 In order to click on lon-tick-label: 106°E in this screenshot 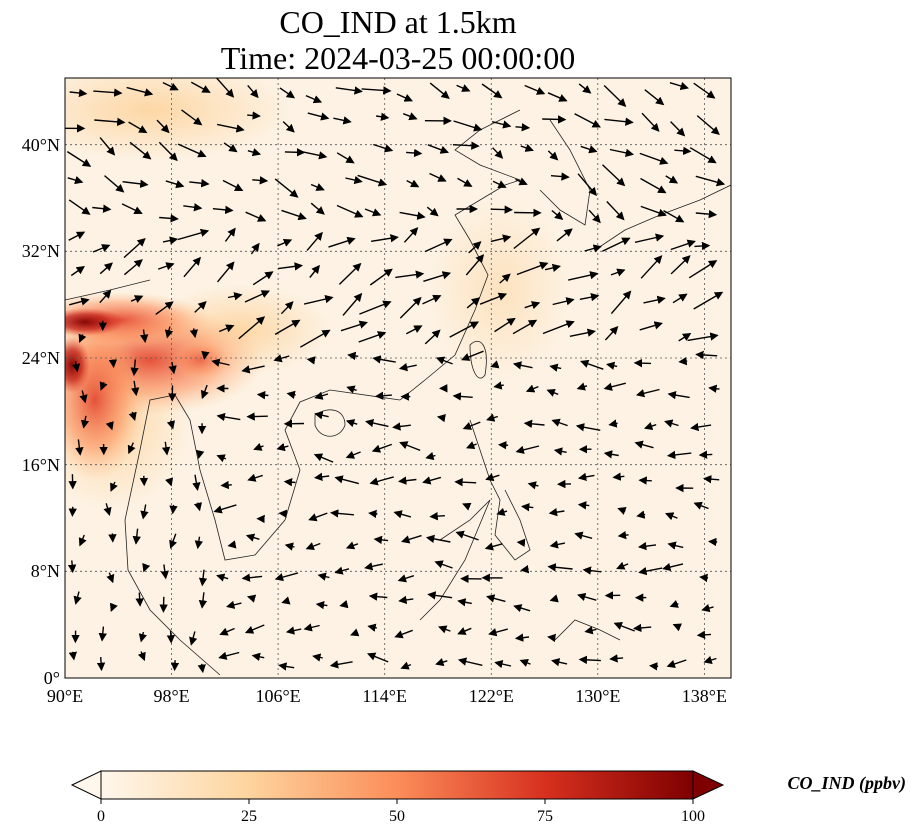, I will do `click(277, 696)`.